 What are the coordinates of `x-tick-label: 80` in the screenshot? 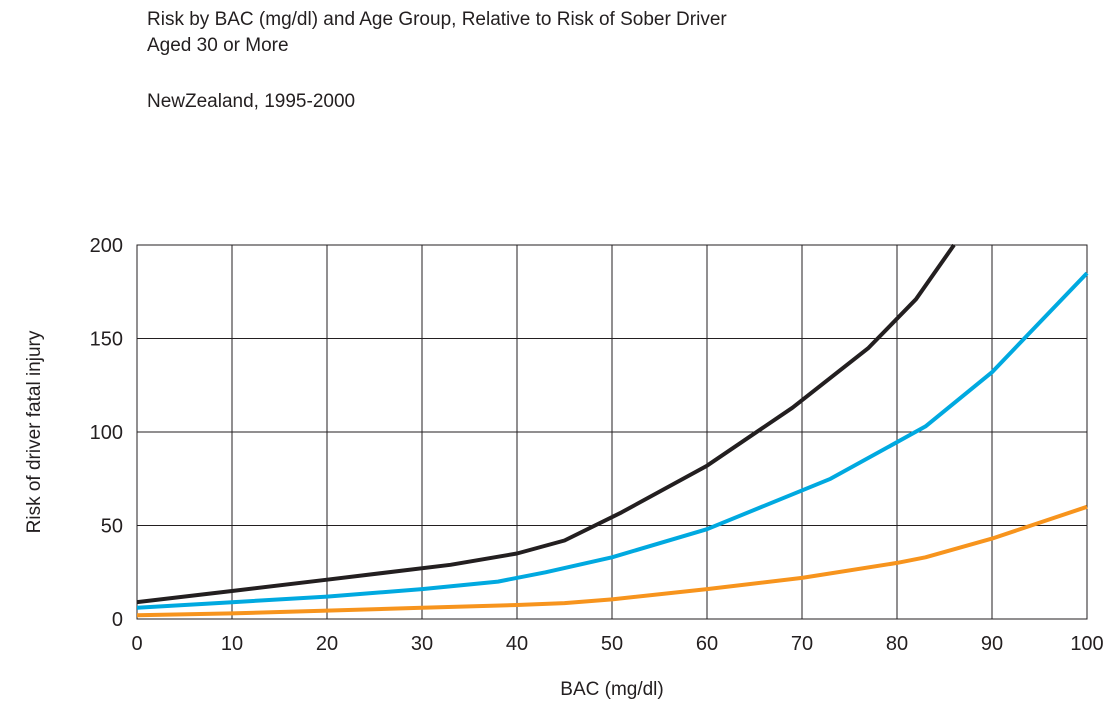 It's located at (897, 644).